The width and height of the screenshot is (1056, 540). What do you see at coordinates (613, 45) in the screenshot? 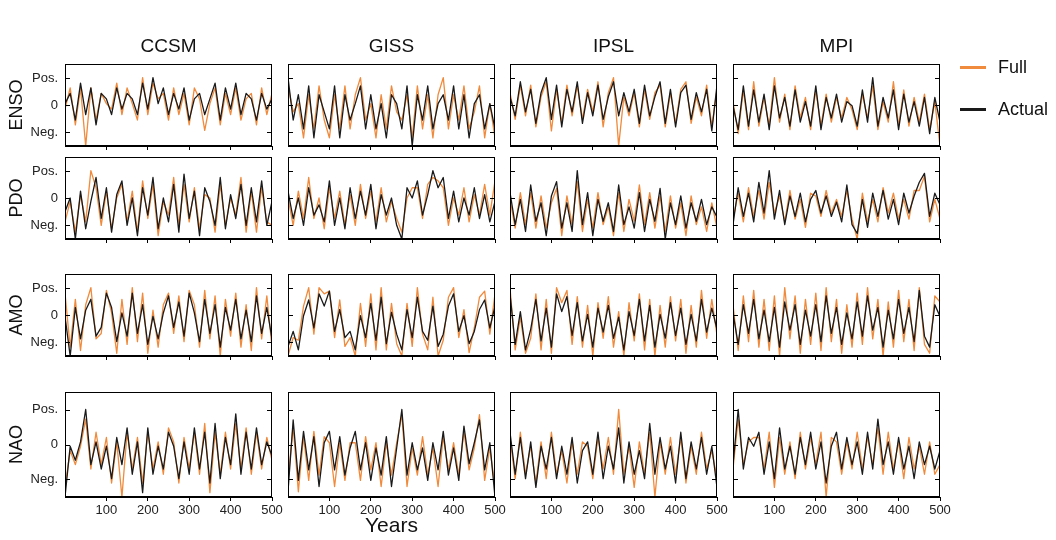
I see `chart-title: IPSL` at bounding box center [613, 45].